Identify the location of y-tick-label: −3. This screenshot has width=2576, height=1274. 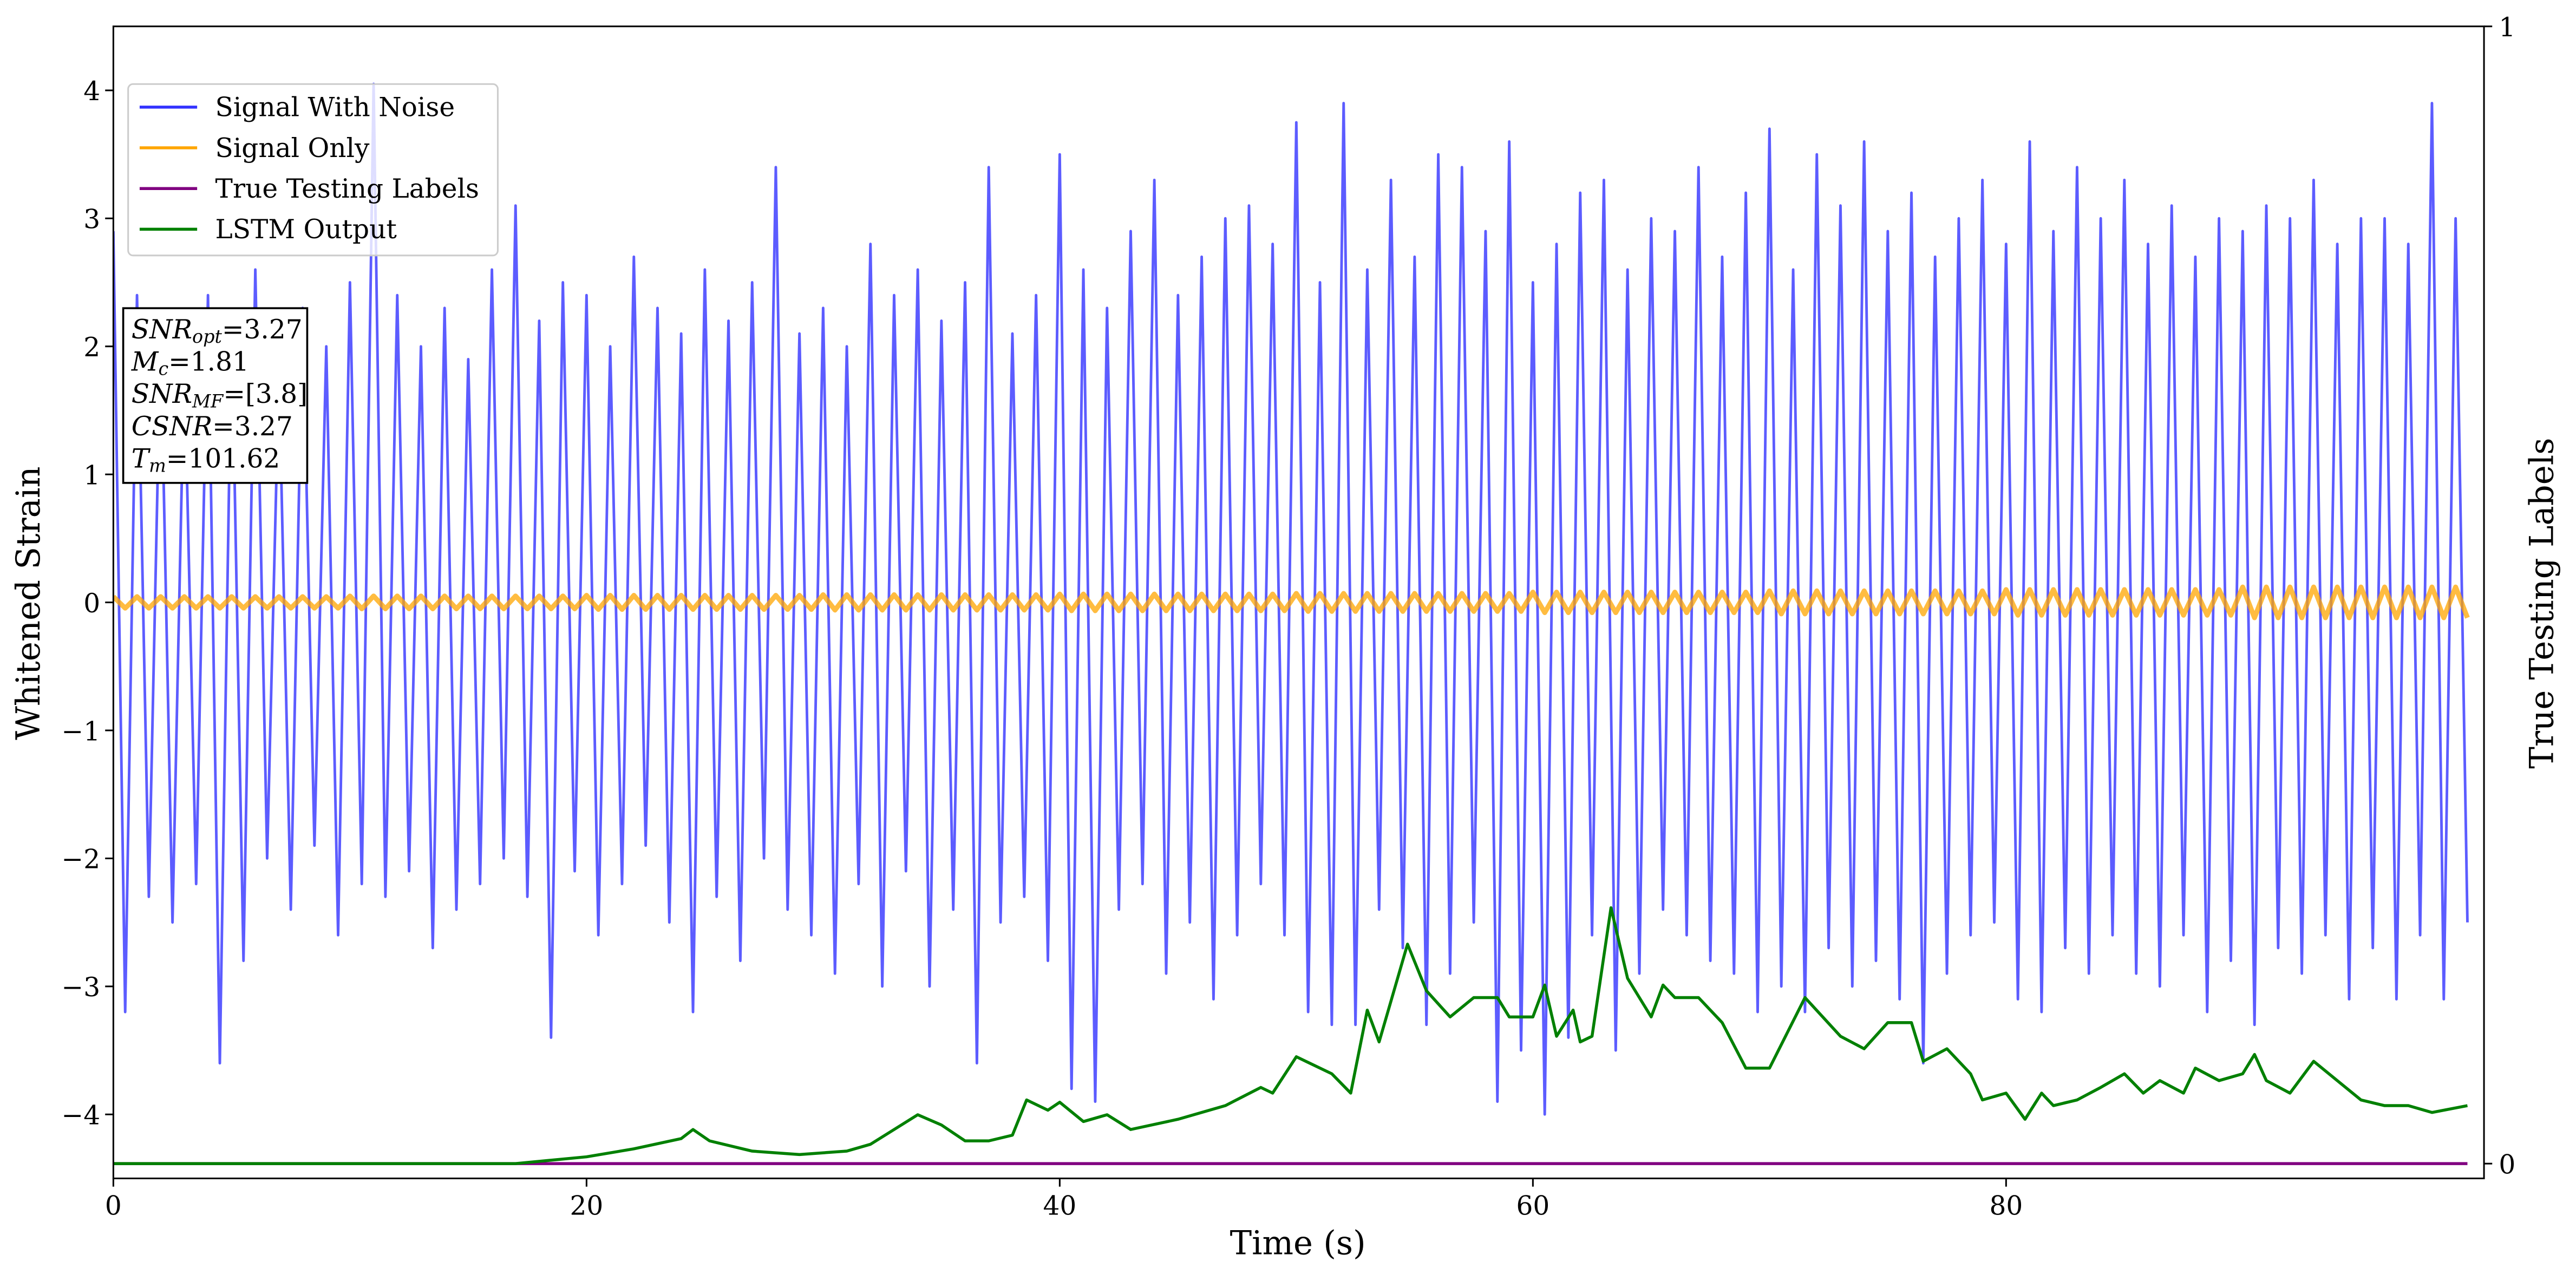
(82, 987).